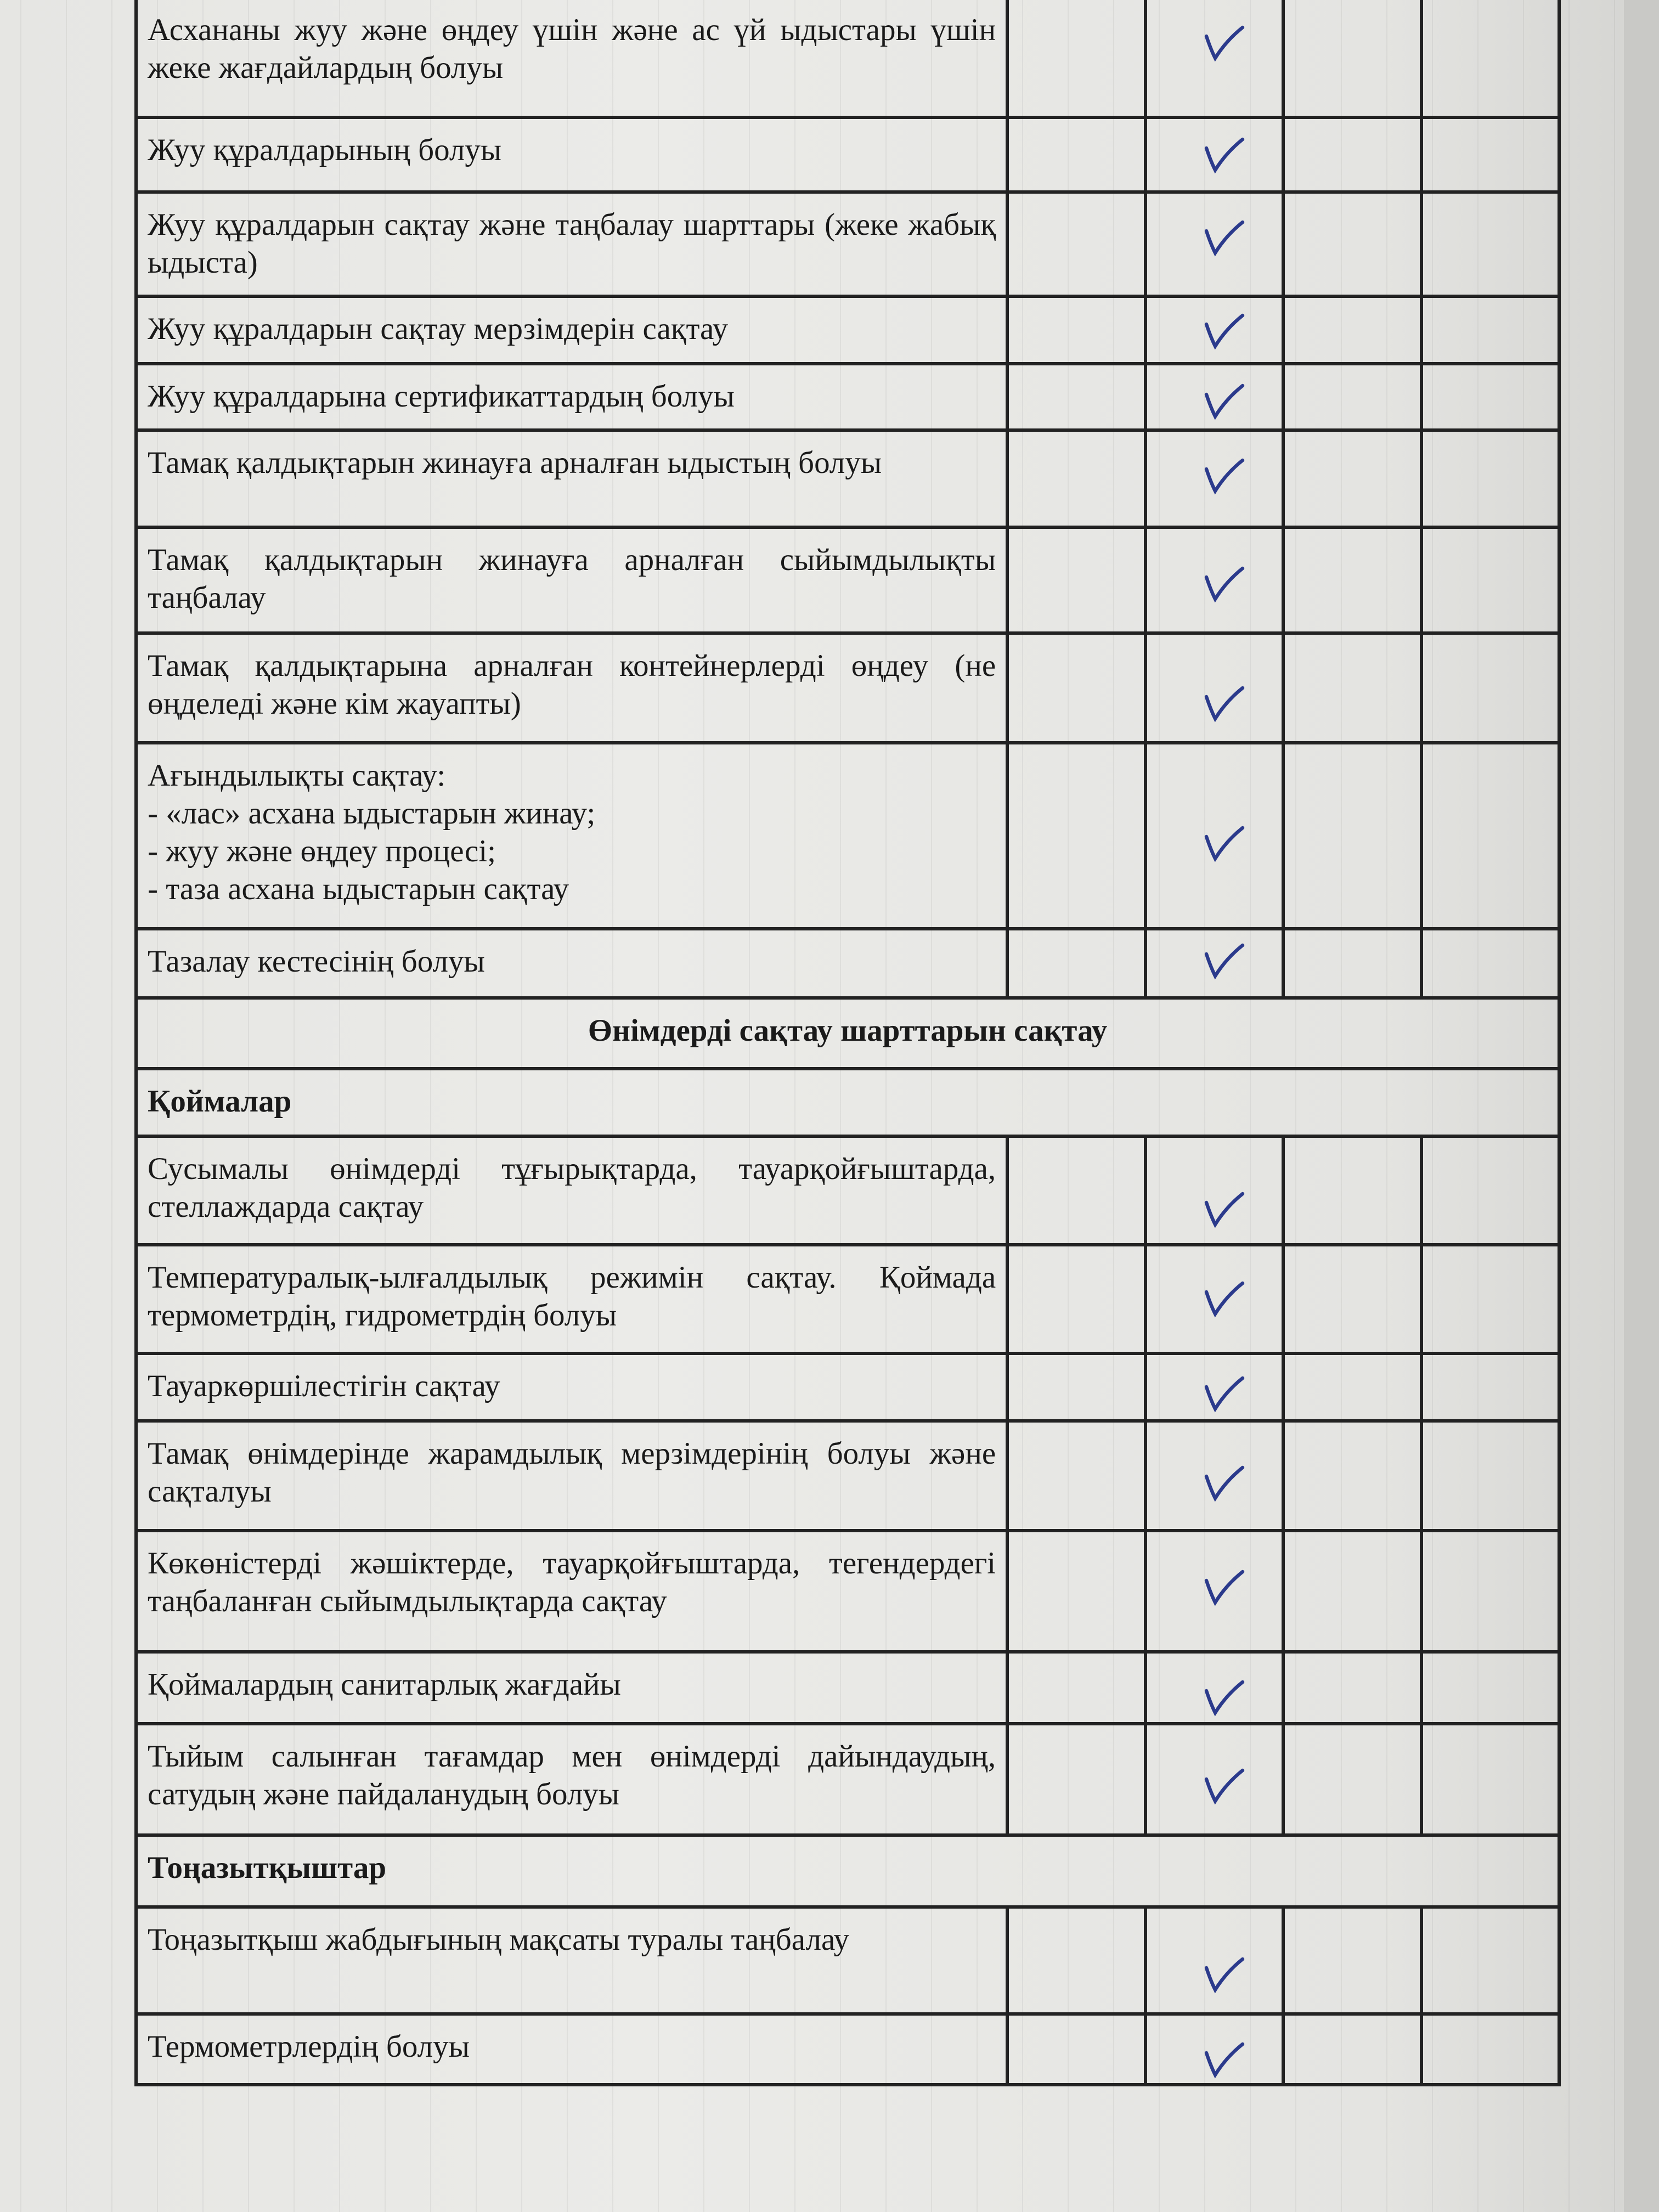 The height and width of the screenshot is (2212, 1659). What do you see at coordinates (847, 1688) in the screenshot?
I see `checklist-row: Қоймалардың санитарлық жағдайы` at bounding box center [847, 1688].